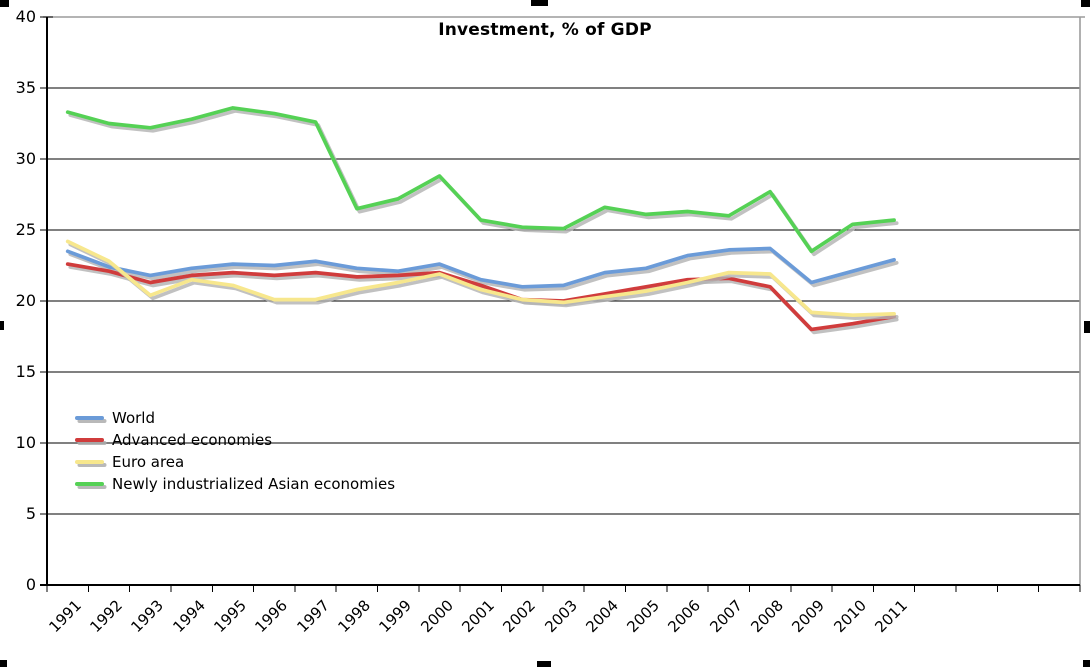  Describe the element at coordinates (545, 30) in the screenshot. I see `chart-title: Investment, % of GDP` at that location.